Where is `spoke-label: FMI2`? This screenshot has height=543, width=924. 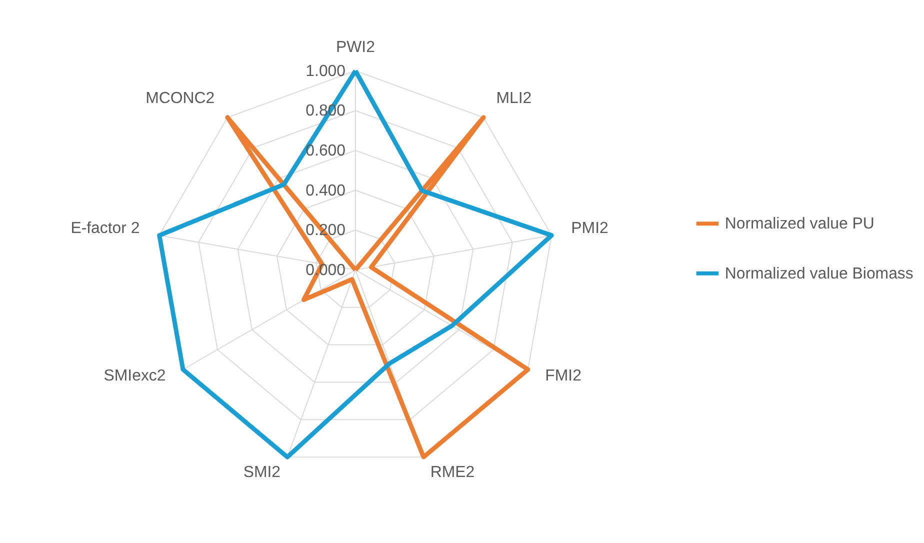 spoke-label: FMI2 is located at coordinates (563, 375).